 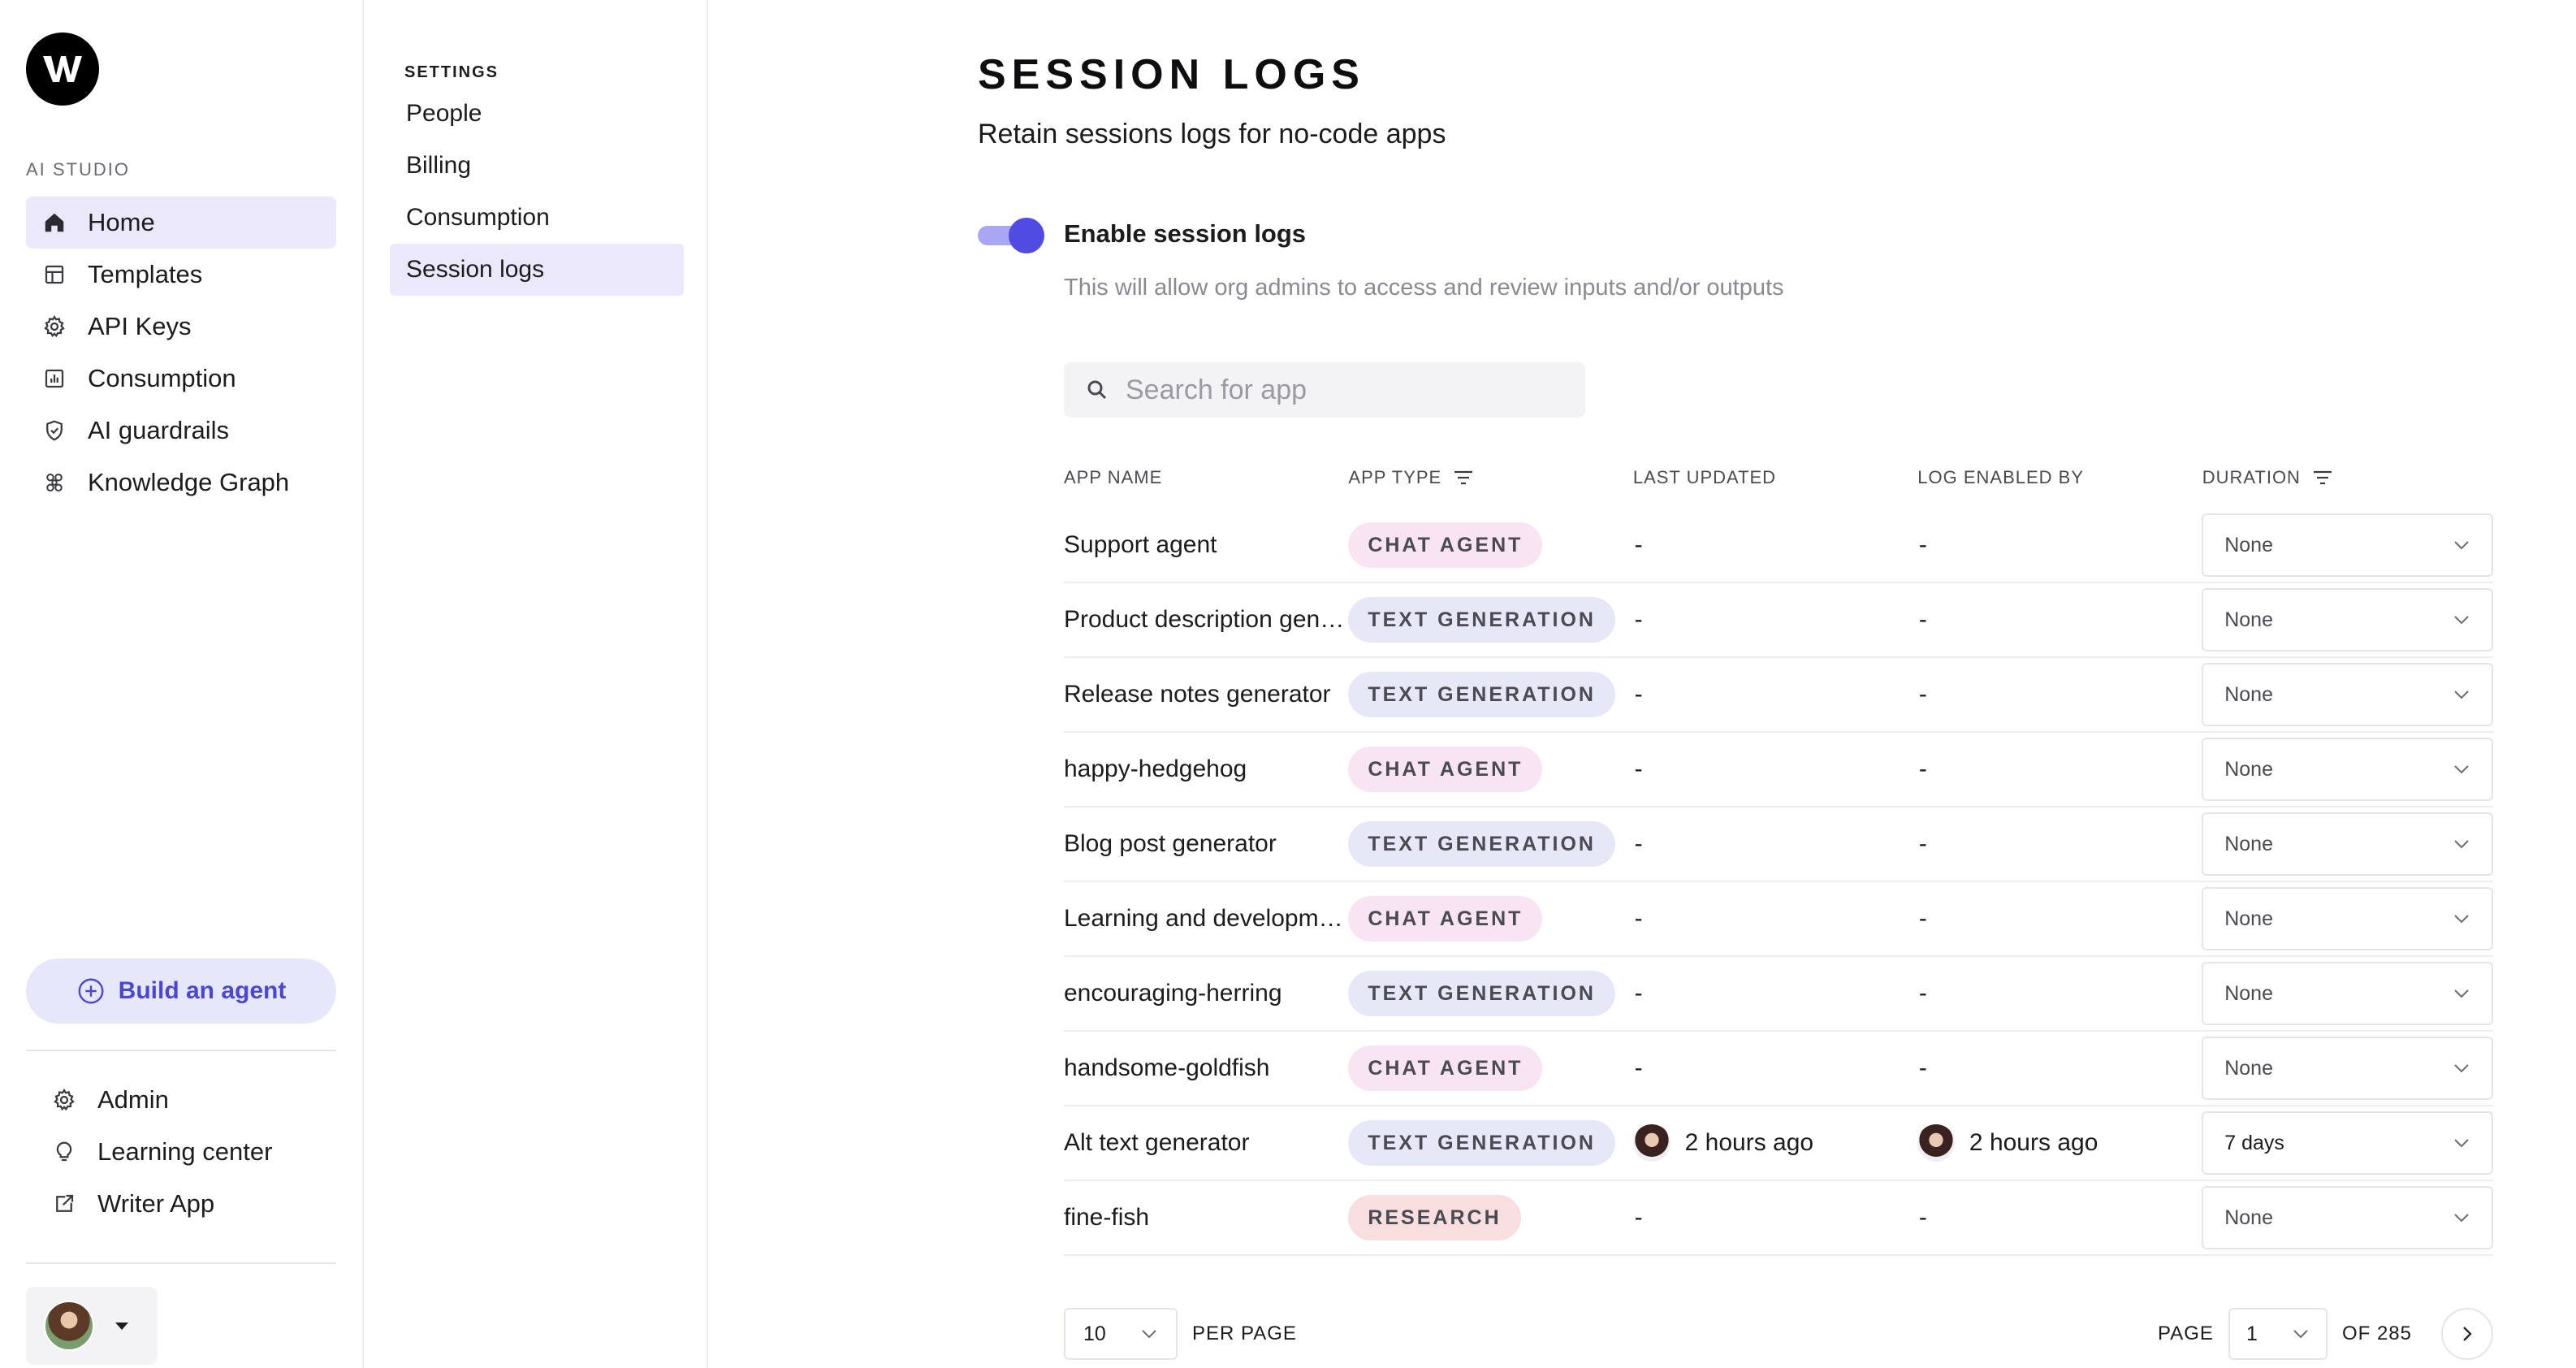 What do you see at coordinates (189, 482) in the screenshot?
I see `nav-item-label: Knowledge Graph` at bounding box center [189, 482].